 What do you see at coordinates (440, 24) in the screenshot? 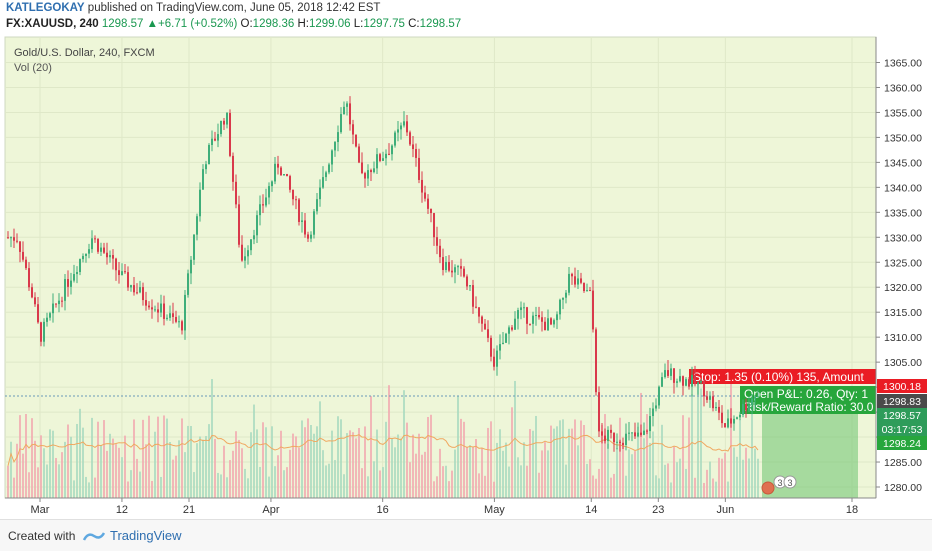
I see `close-value: 1298.57` at bounding box center [440, 24].